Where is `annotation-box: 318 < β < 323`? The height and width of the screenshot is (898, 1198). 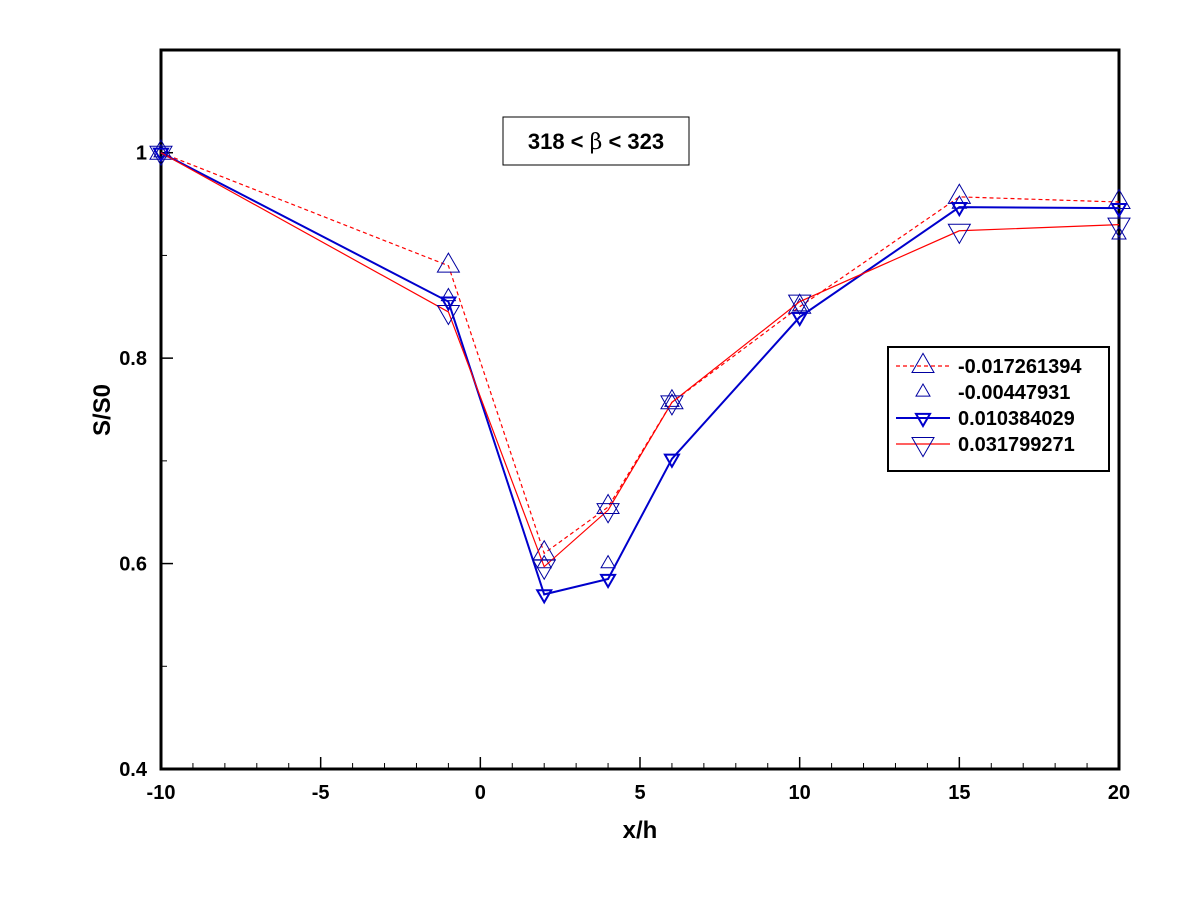
annotation-box: 318 < β < 323 is located at coordinates (596, 141).